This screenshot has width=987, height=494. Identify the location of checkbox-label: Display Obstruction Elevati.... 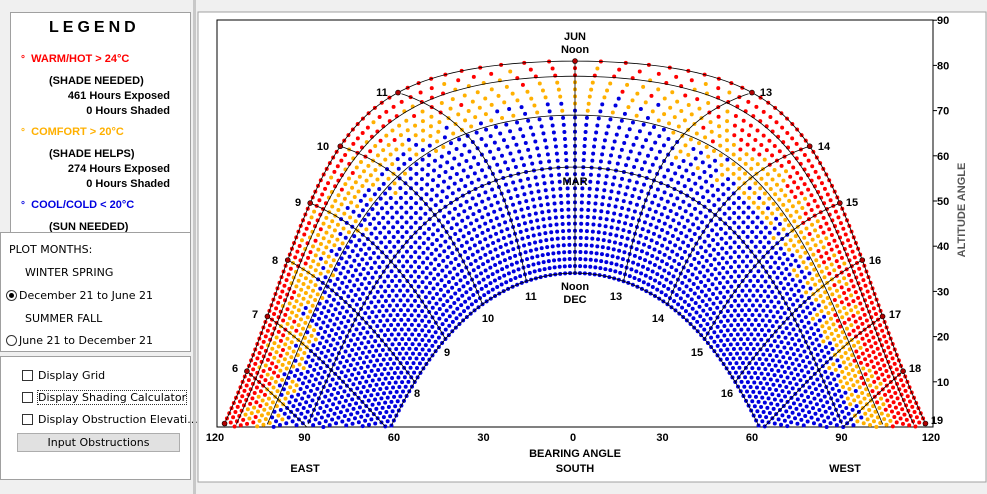
(118, 419).